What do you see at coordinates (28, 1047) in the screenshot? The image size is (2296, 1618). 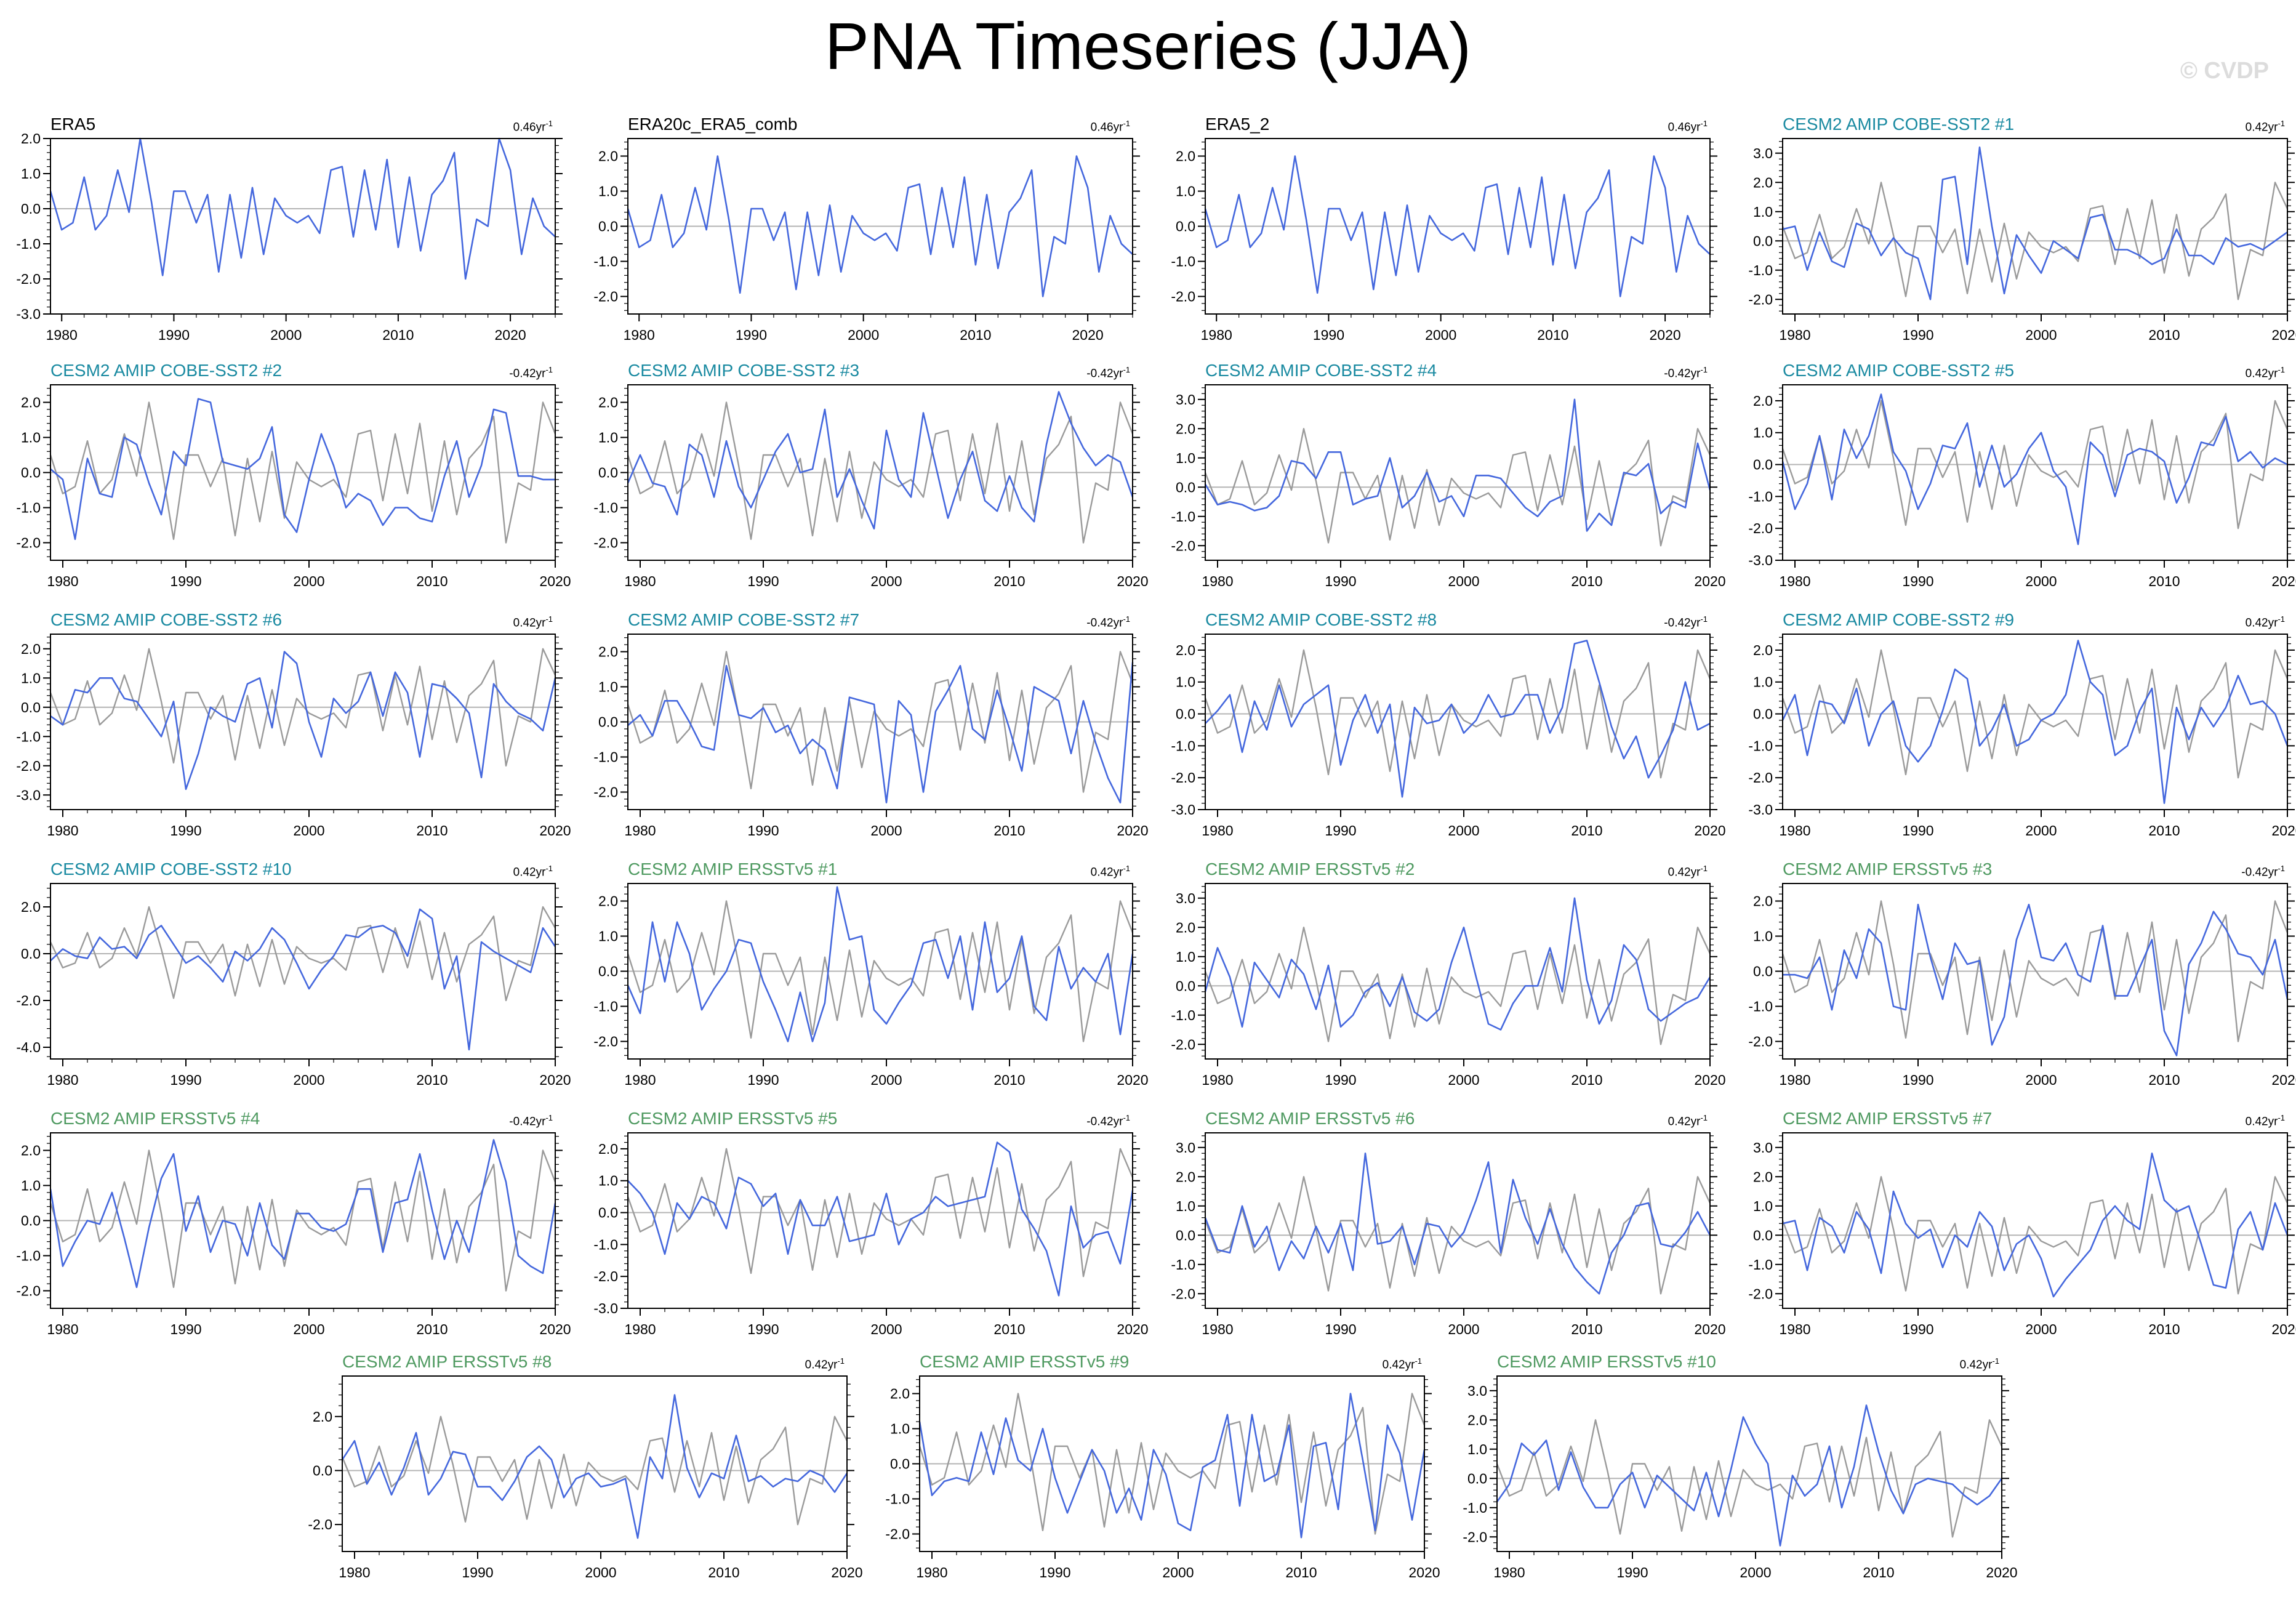 I see `y-tick-label: -4.0` at bounding box center [28, 1047].